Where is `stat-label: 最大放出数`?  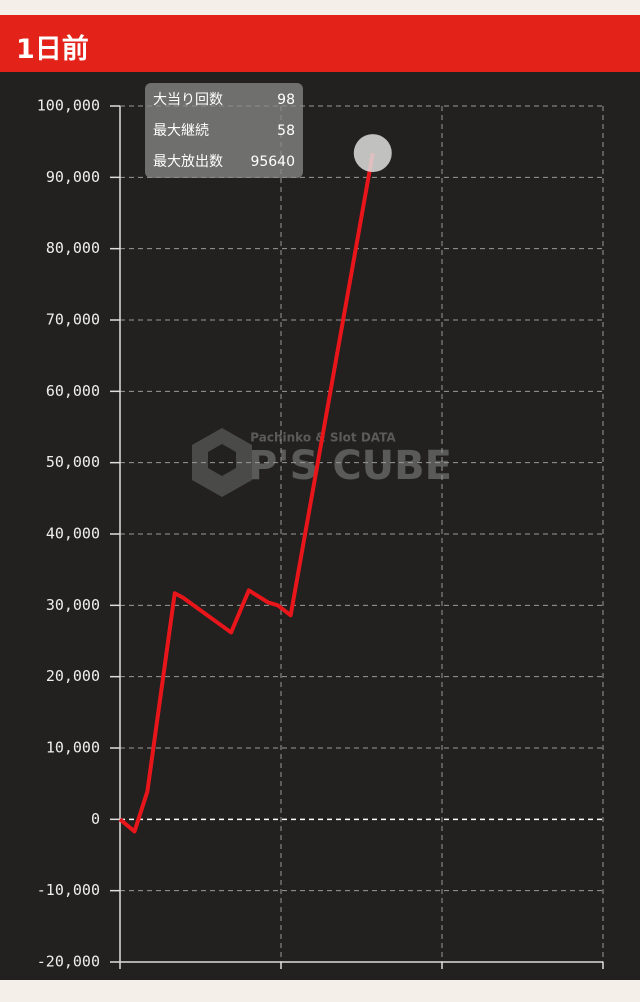
stat-label: 最大放出数 is located at coordinates (188, 162).